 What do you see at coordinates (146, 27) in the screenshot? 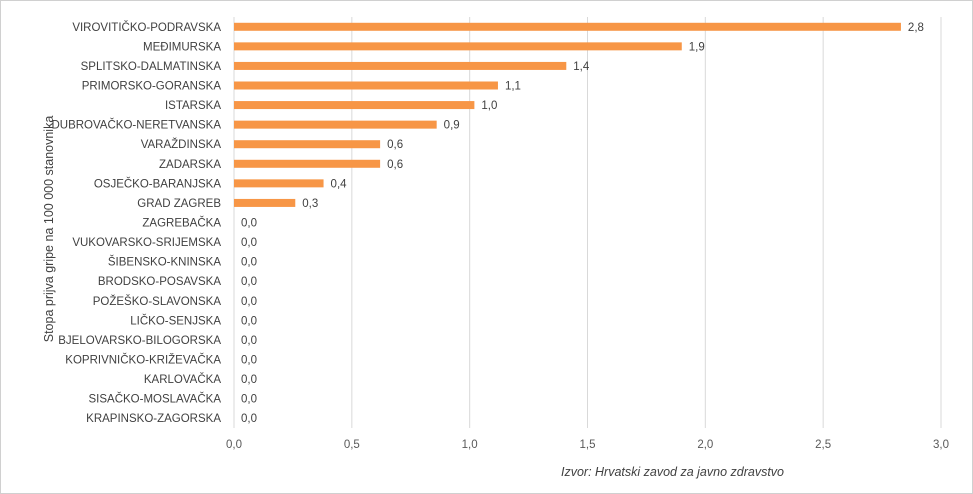
I see `category-label: VIROVITIČKO-PODRAVSKA` at bounding box center [146, 27].